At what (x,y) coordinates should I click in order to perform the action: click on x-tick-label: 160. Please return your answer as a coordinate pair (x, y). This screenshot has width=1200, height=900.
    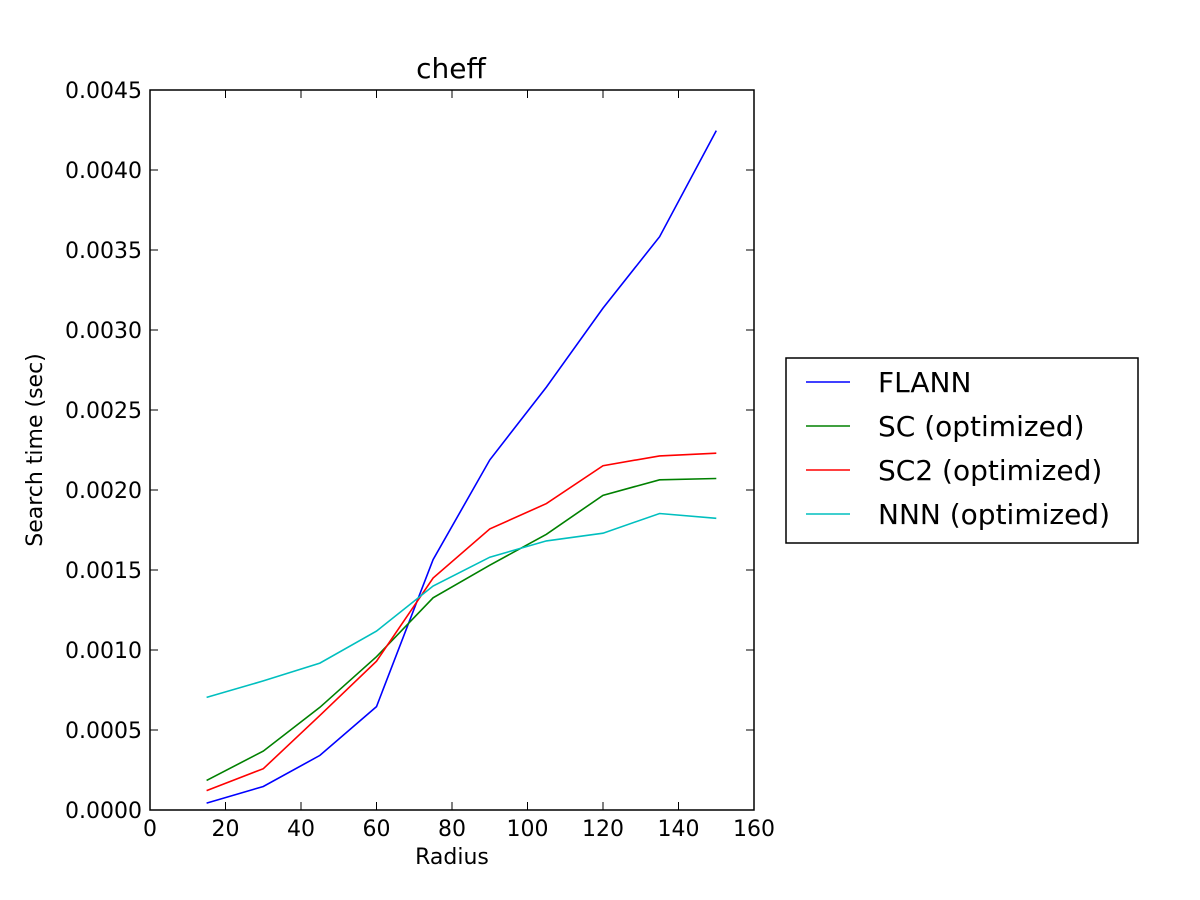
    Looking at the image, I should click on (754, 829).